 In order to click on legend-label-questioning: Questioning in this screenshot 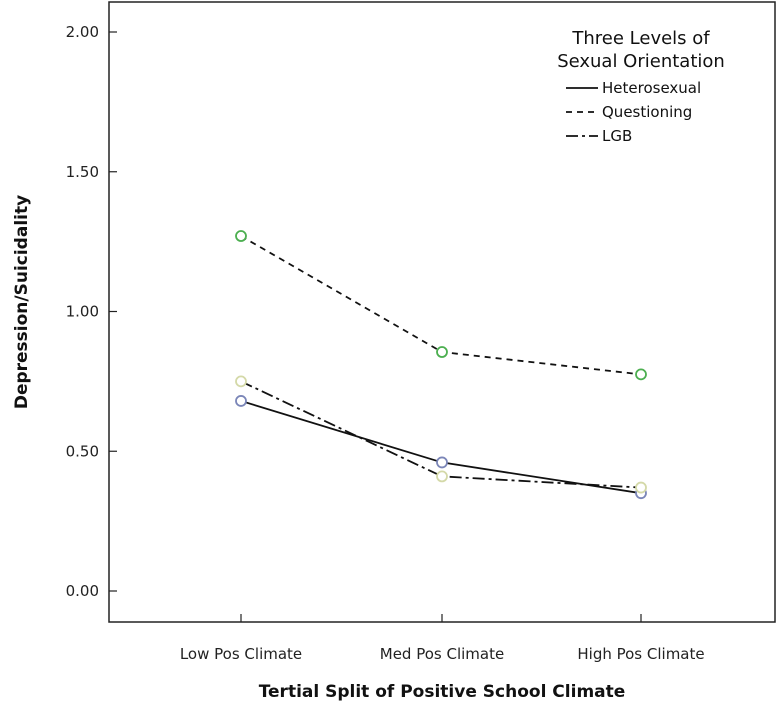, I will do `click(647, 112)`.